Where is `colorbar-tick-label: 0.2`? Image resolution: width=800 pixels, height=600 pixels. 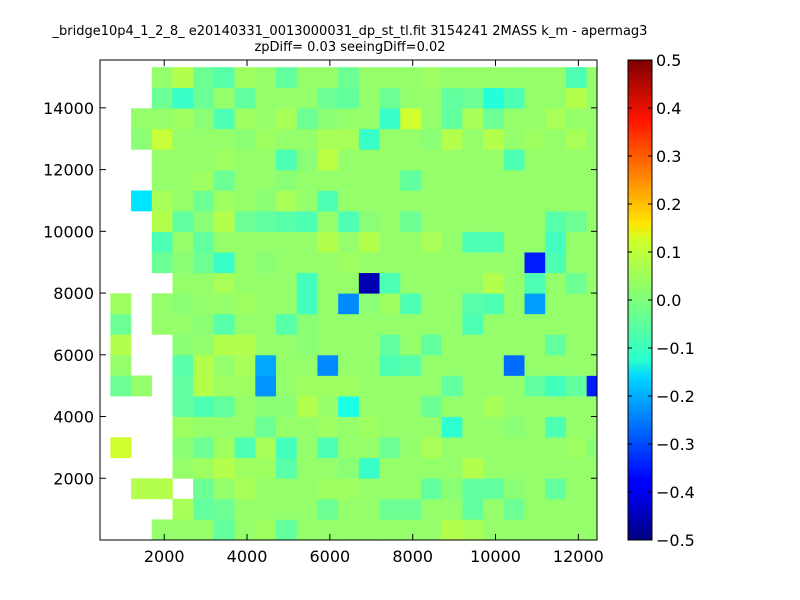 colorbar-tick-label: 0.2 is located at coordinates (668, 204).